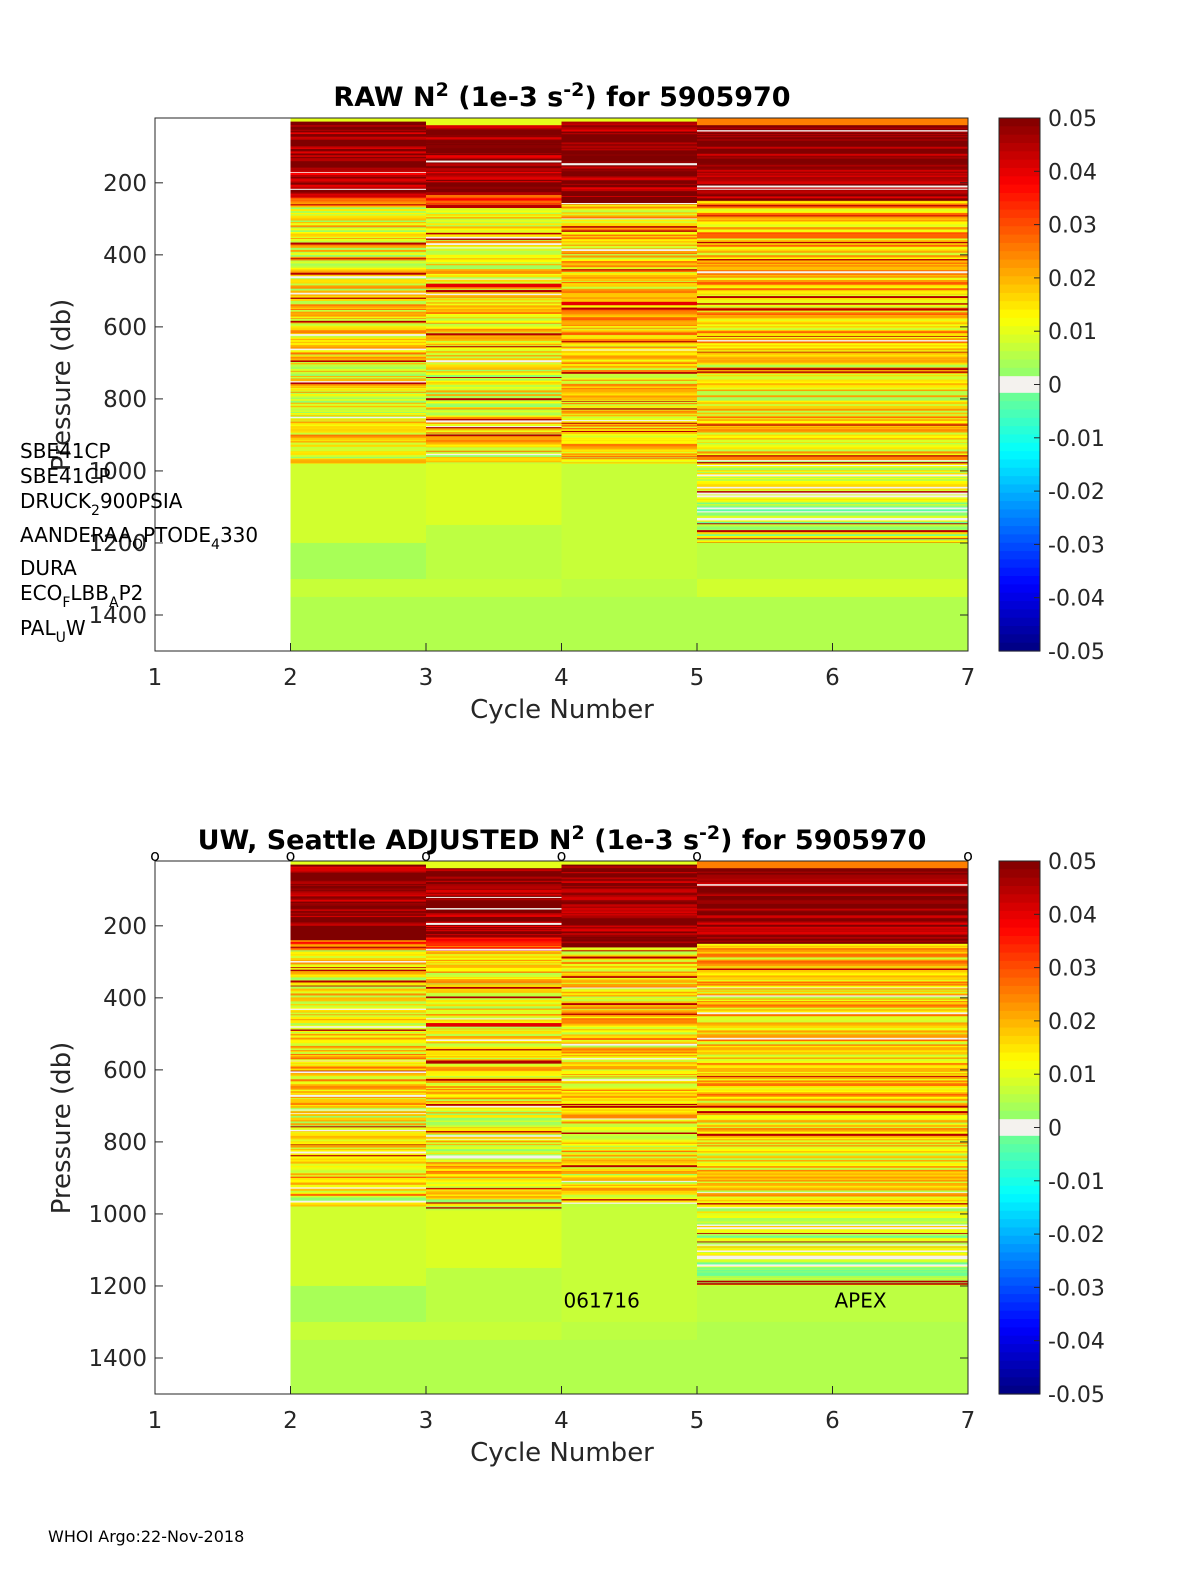  What do you see at coordinates (117, 544) in the screenshot?
I see `y-tick-label: 1200` at bounding box center [117, 544].